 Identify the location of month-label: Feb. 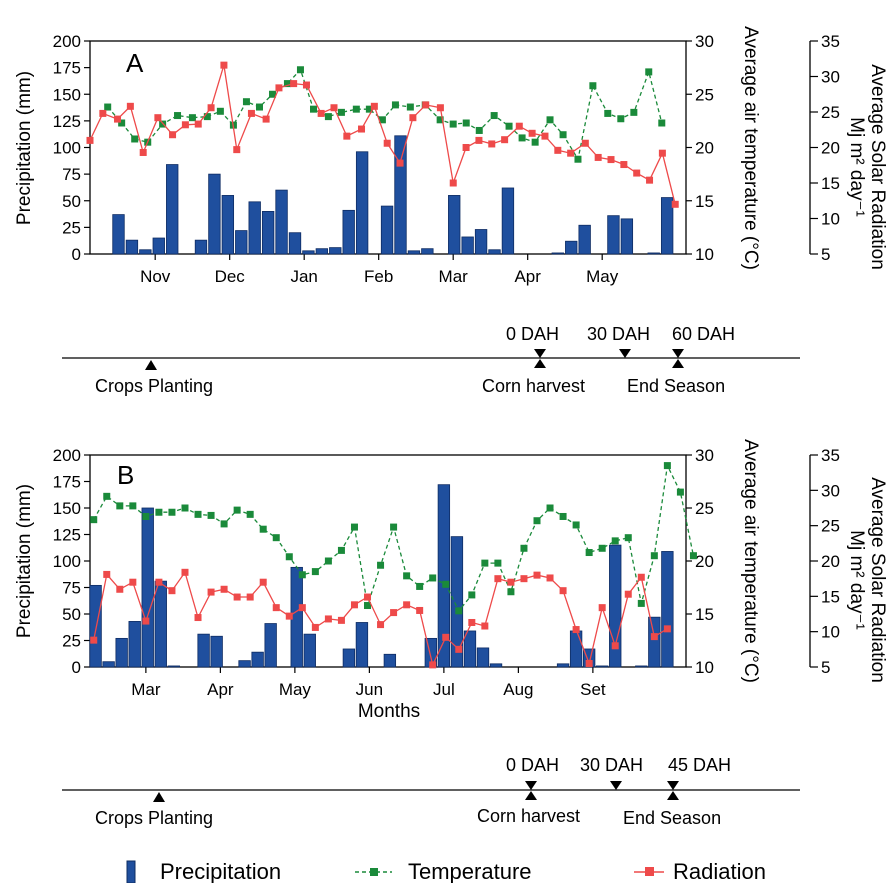
(378, 276).